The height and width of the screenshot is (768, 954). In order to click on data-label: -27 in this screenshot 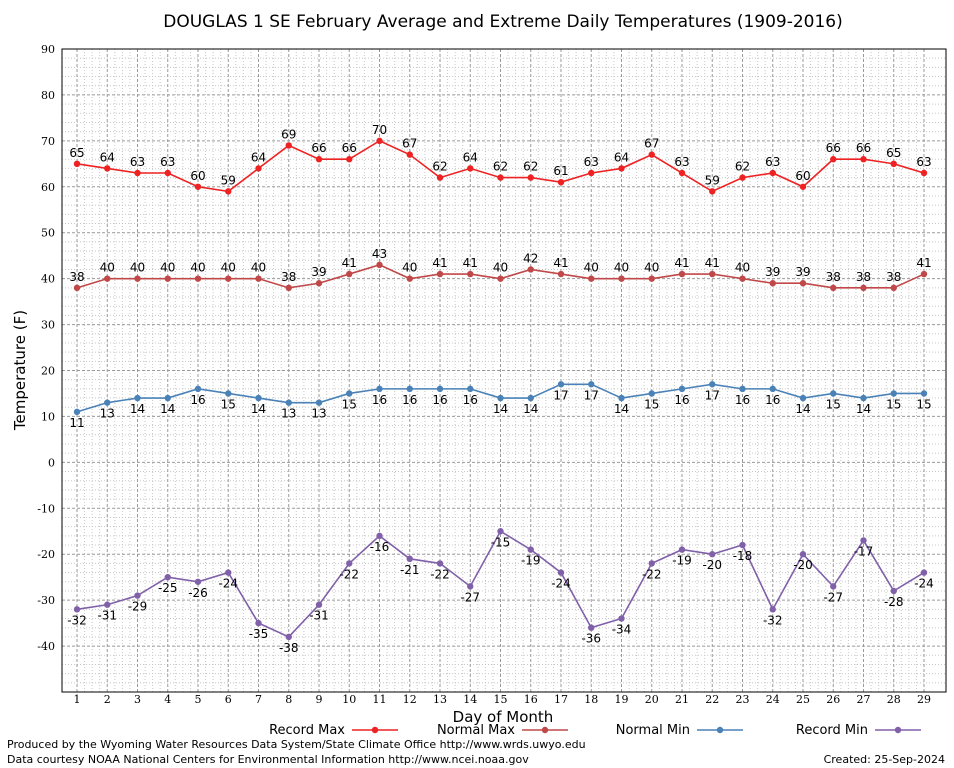, I will do `click(470, 597)`.